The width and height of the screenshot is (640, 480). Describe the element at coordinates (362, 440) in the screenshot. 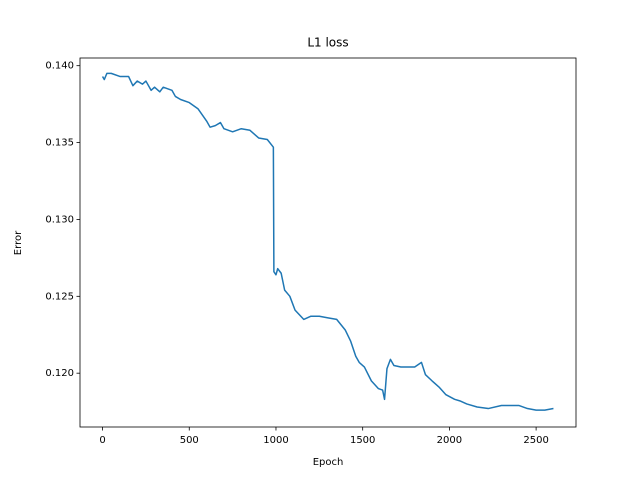

I see `x-tick-label: 1500` at that location.